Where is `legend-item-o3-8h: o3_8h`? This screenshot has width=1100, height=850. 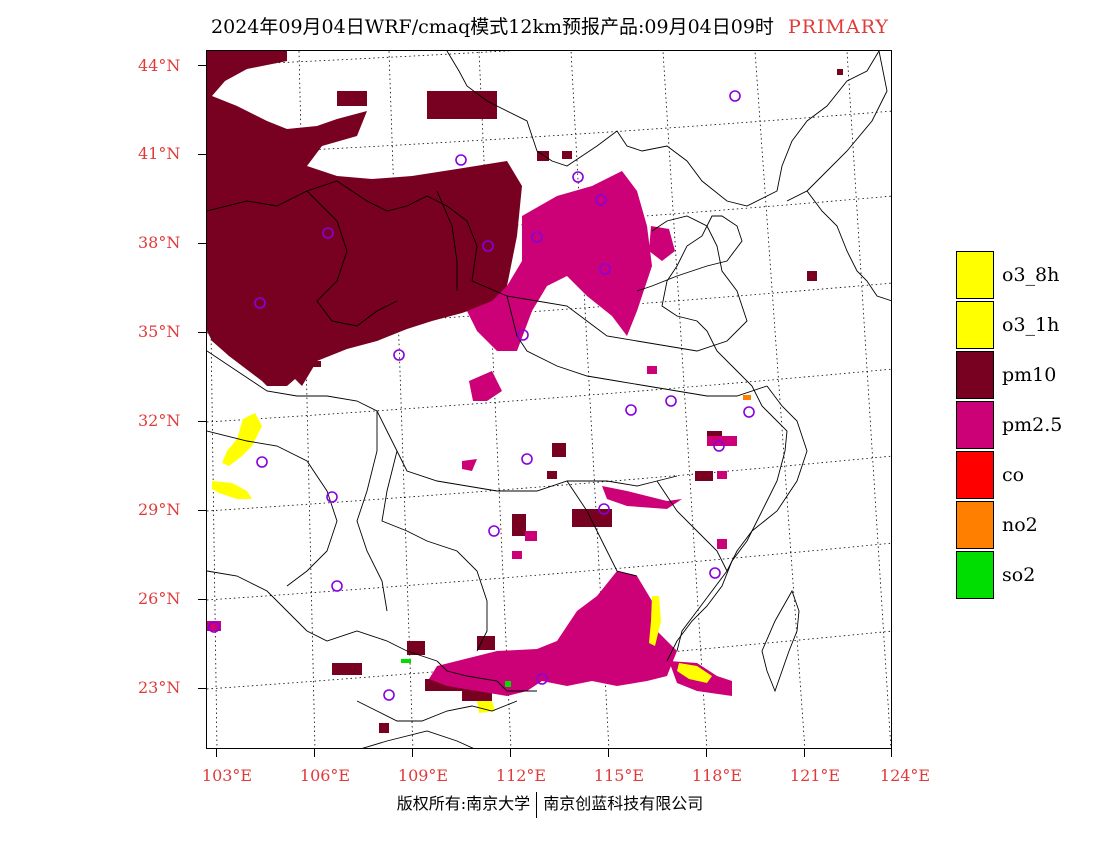 legend-item-o3-8h: o3_8h is located at coordinates (1009, 275).